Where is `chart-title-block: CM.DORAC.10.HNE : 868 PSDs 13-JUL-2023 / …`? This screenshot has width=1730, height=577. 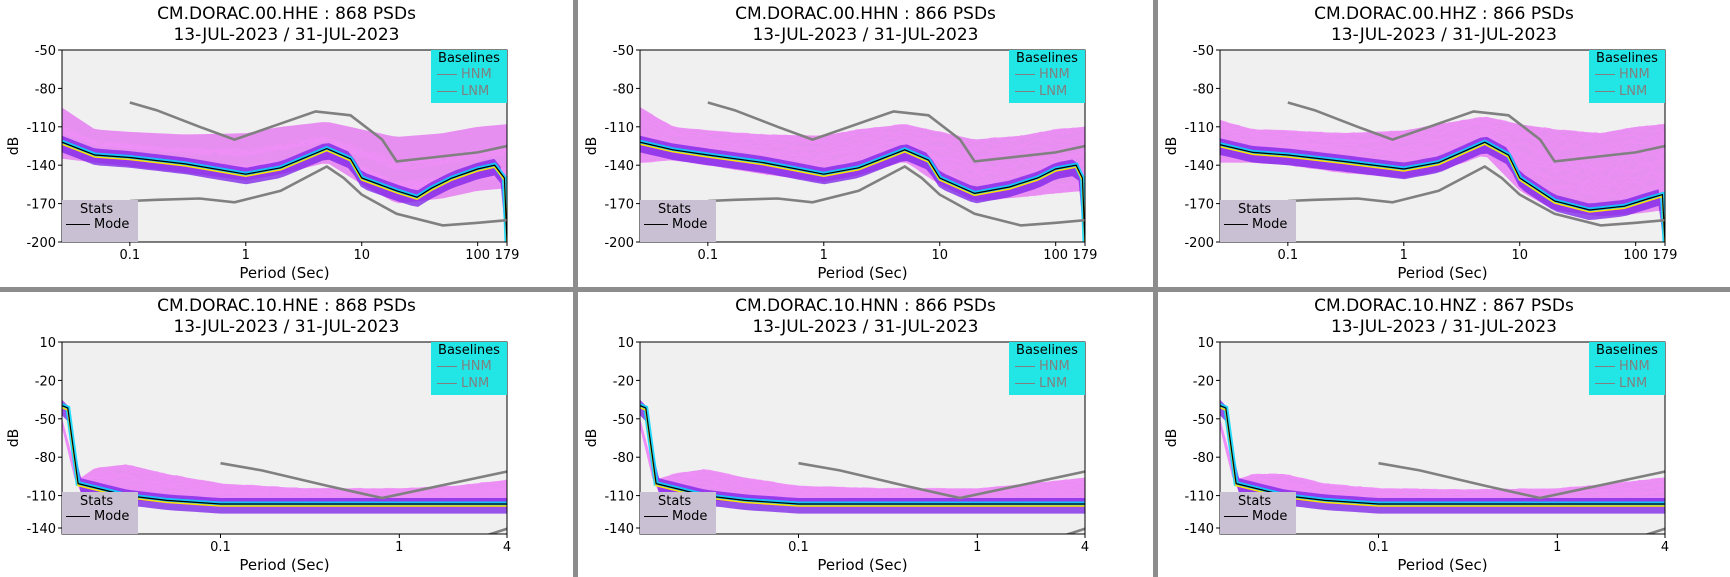
chart-title-block: CM.DORAC.10.HNE : 868 PSDs 13-JUL-2023 / … is located at coordinates (286, 317).